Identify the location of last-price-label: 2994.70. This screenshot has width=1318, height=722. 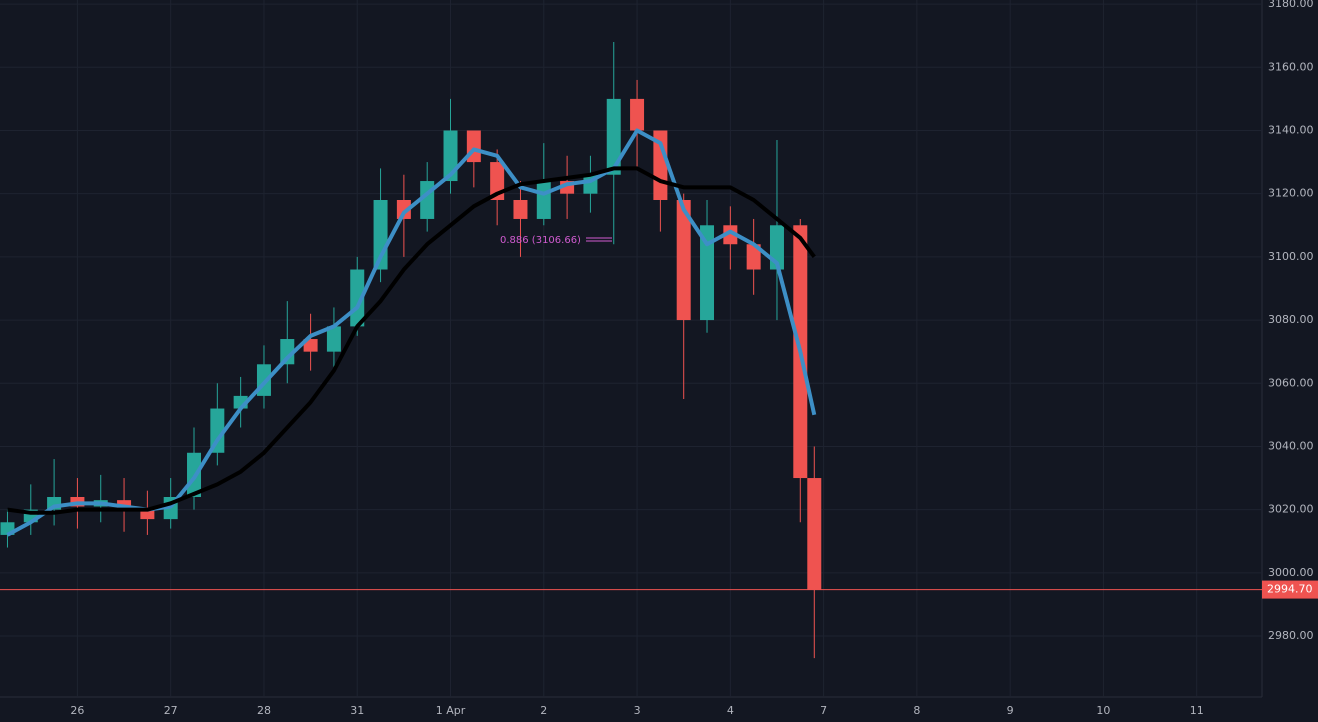
(1290, 589).